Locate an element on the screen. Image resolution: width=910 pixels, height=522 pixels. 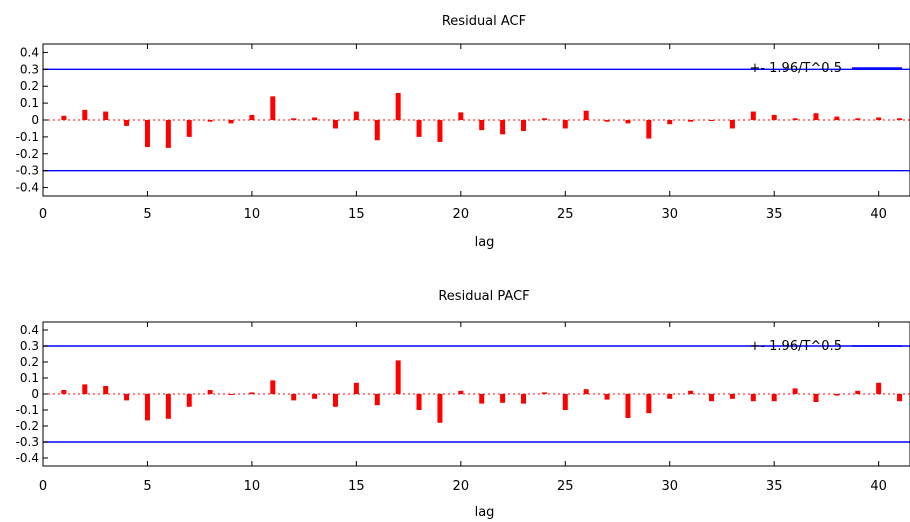
acf-y-tick-label: -0.2 is located at coordinates (27, 154).